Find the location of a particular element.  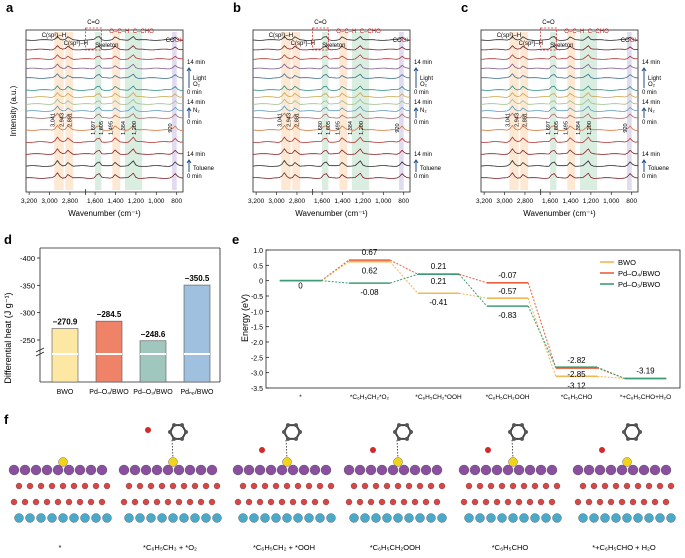

group-condition-label: N₂ is located at coordinates (651, 111).